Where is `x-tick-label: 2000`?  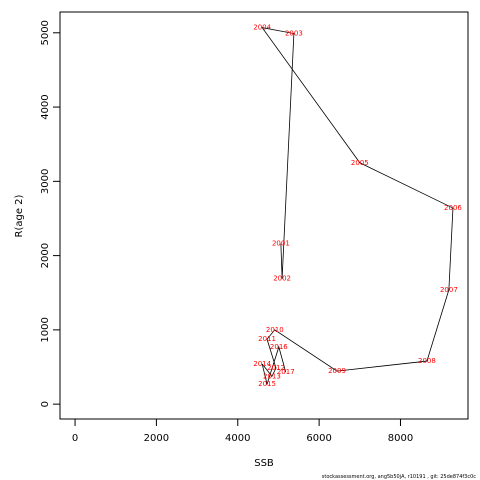
x-tick-label: 2000 is located at coordinates (156, 438).